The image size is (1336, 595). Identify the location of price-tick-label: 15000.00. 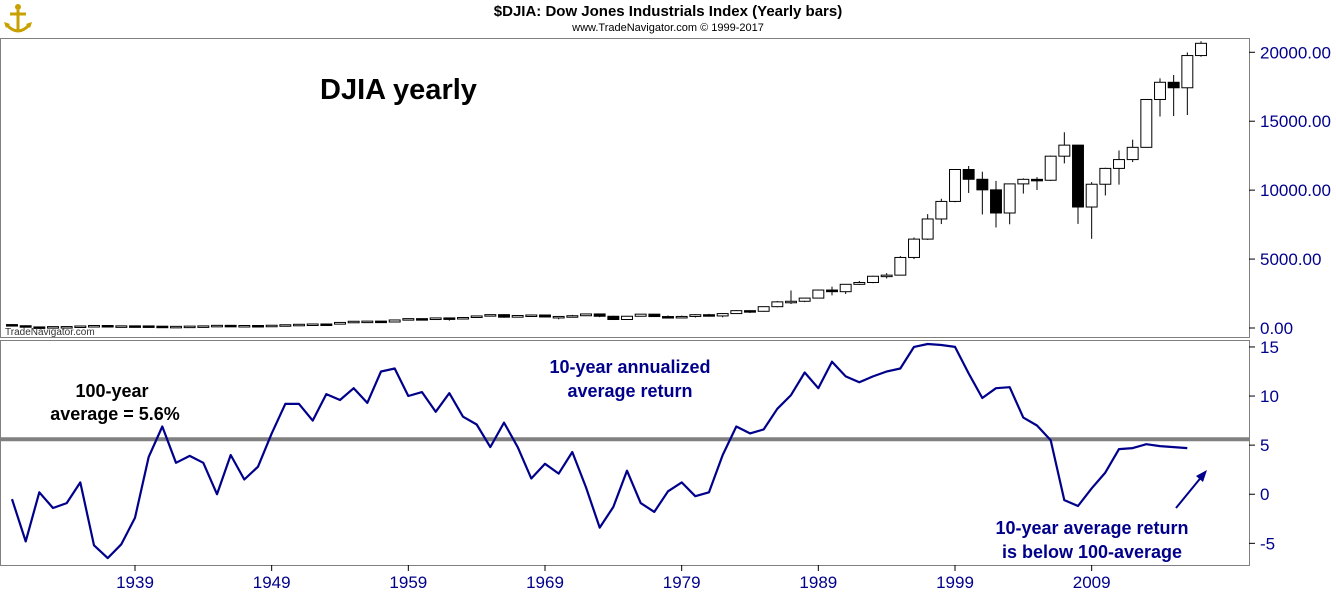
(1295, 121).